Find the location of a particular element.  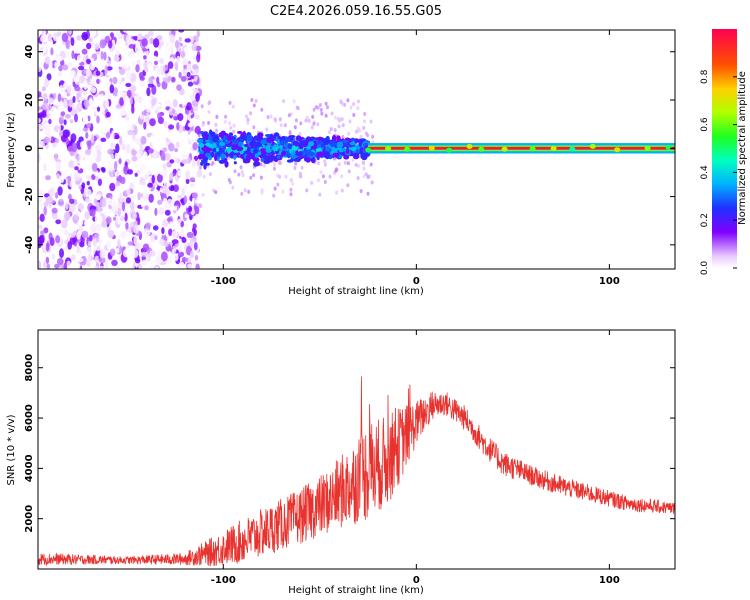

snr-y-label: SNR (10 * v/v) is located at coordinates (11, 449).